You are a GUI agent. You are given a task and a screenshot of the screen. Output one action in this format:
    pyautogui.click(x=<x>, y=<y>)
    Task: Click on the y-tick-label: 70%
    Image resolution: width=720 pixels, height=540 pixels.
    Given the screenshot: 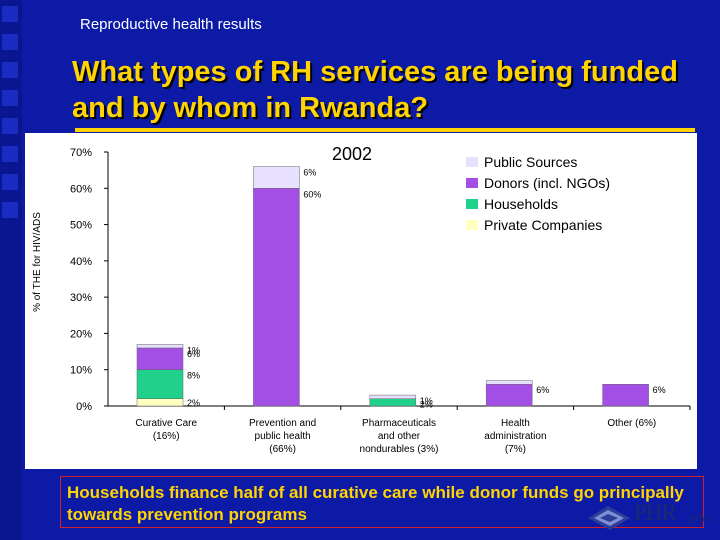 What is the action you would take?
    pyautogui.click(x=81, y=153)
    